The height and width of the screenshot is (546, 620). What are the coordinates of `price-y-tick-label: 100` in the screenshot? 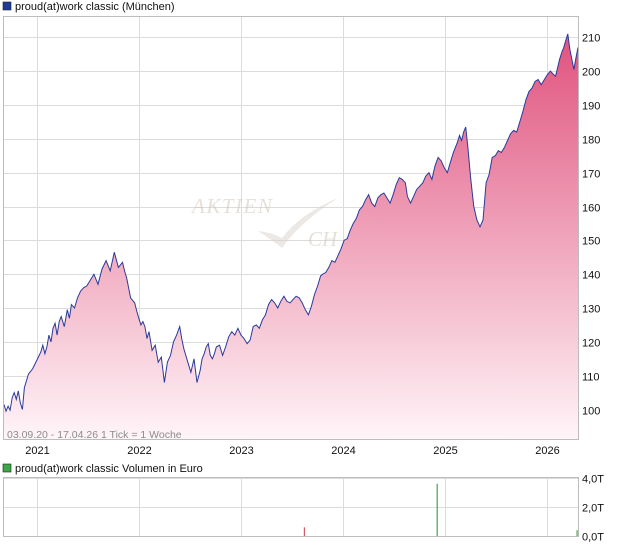 It's located at (591, 412).